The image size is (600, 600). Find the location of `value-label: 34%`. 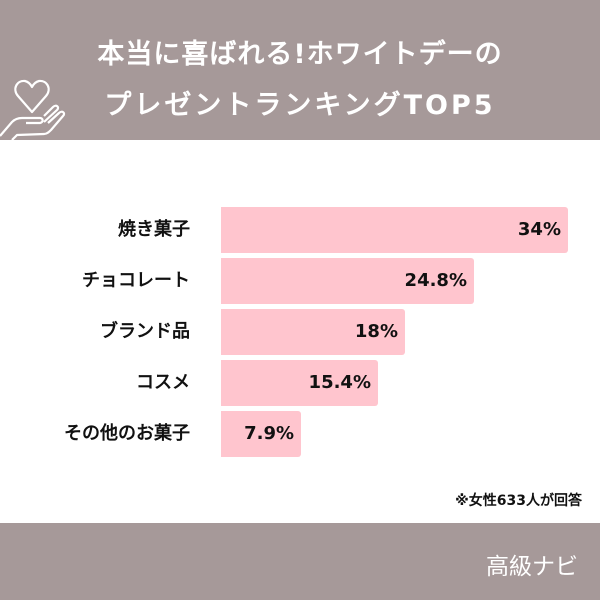

value-label: 34% is located at coordinates (539, 229).